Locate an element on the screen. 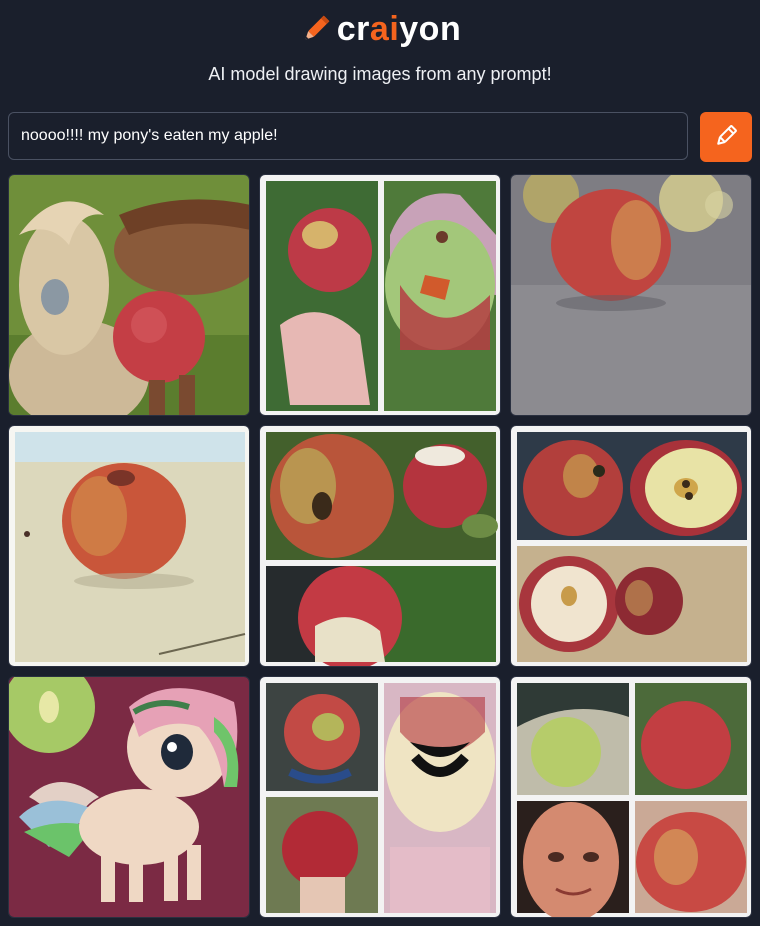 Image resolution: width=760 pixels, height=926 pixels. tagline: AI model drawing images from any prompt! is located at coordinates (380, 74).